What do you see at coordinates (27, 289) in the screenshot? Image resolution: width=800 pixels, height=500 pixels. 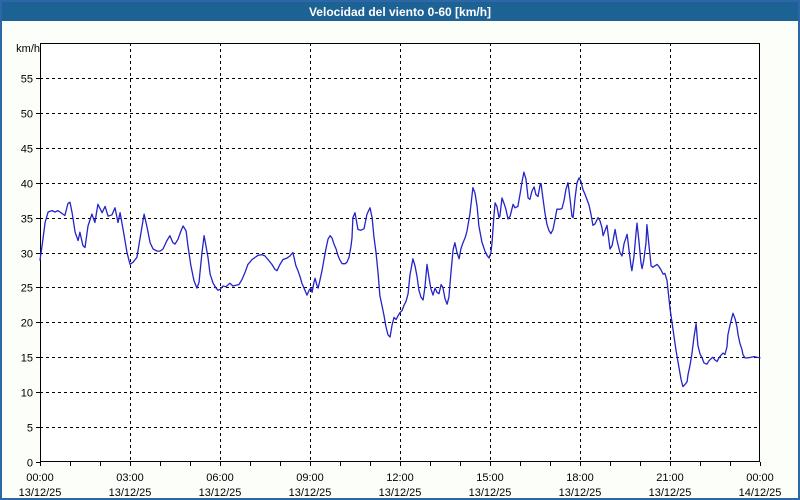 I see `y-tick-label: 25` at bounding box center [27, 289].